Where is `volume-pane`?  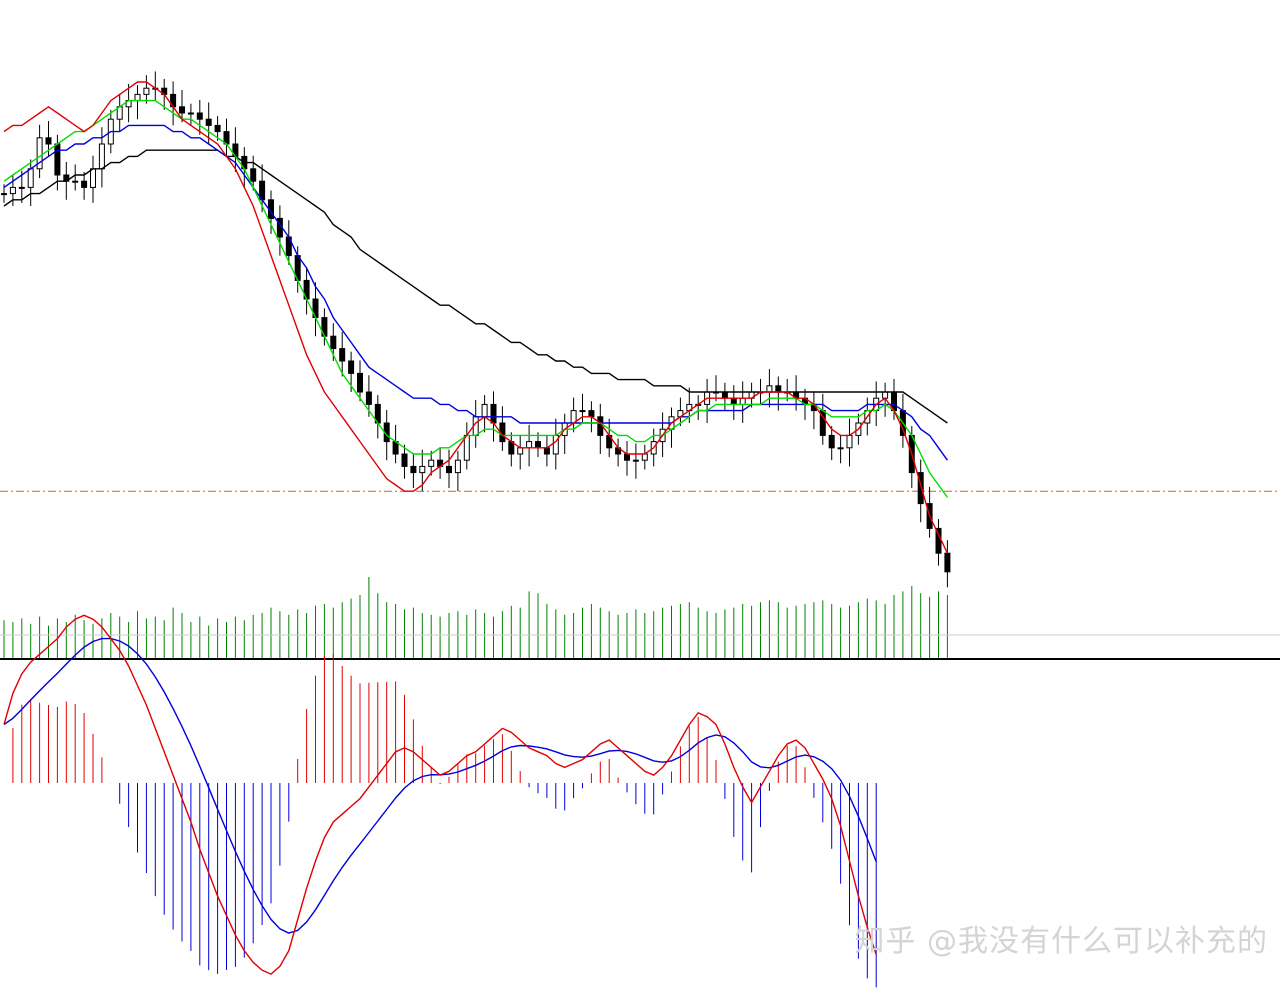 volume-pane is located at coordinates (640, 618).